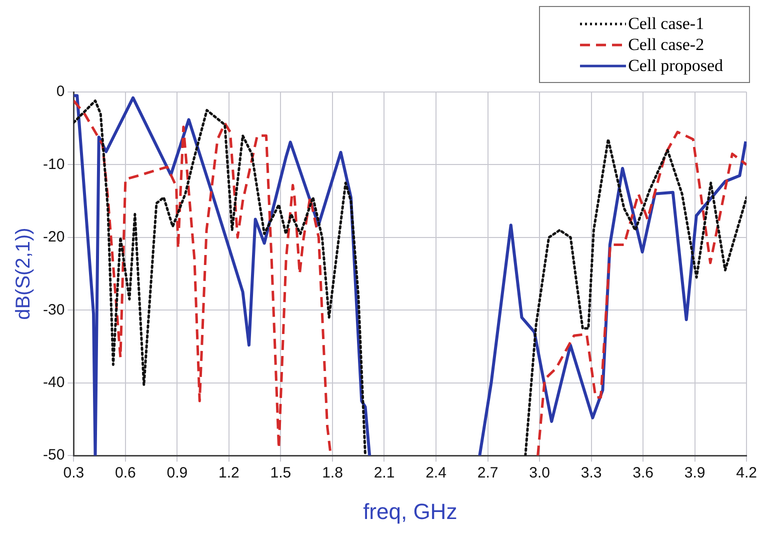 The width and height of the screenshot is (760, 536). What do you see at coordinates (125, 473) in the screenshot?
I see `x-tick-label: 0.6` at bounding box center [125, 473].